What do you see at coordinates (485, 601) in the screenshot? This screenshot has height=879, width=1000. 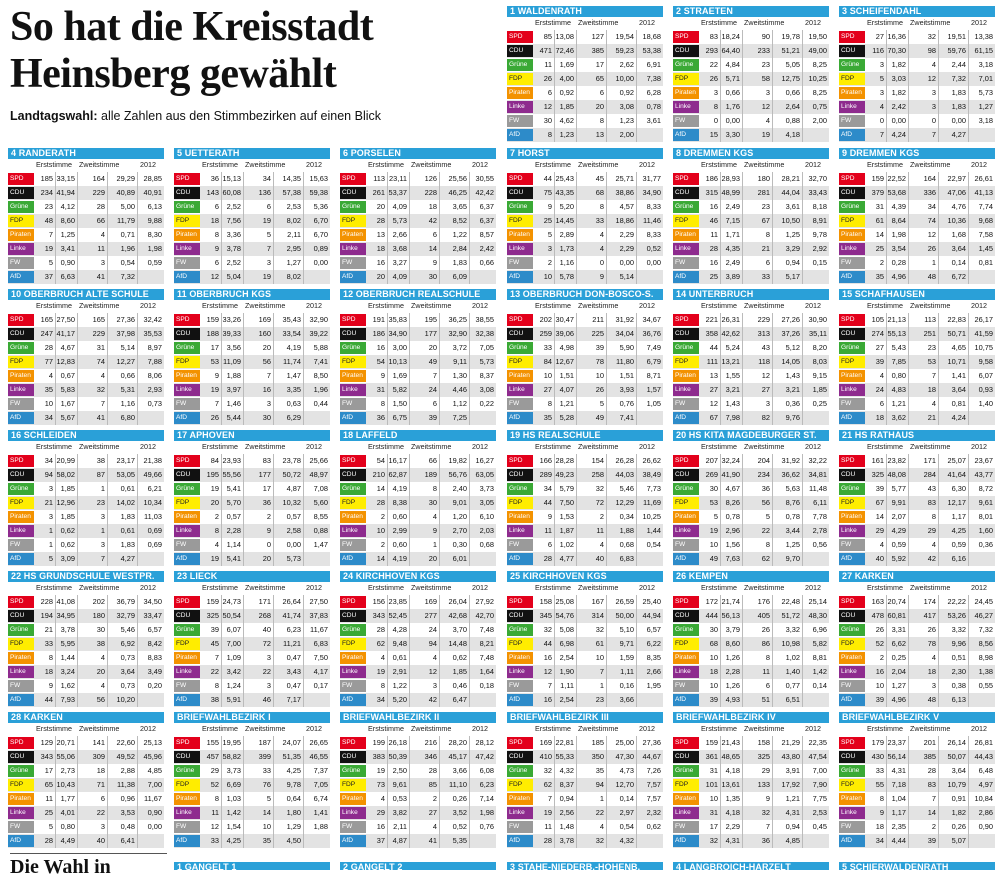 I see `vote-cell: 27,92` at bounding box center [485, 601].